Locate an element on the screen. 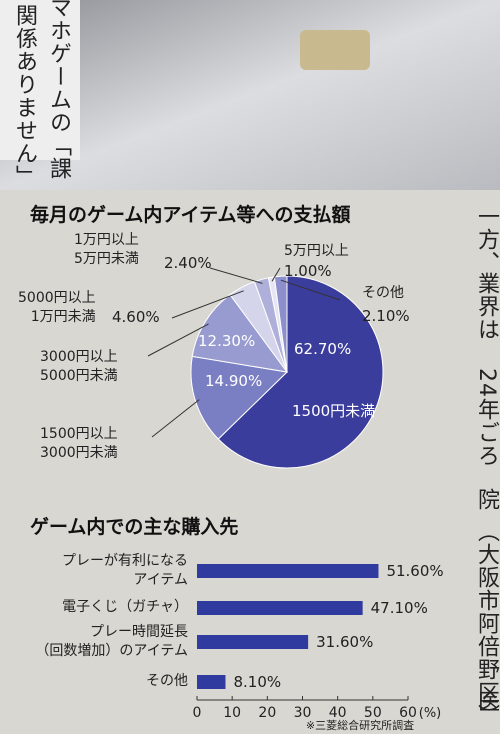  category-label: 1万円以上 5万円未満 is located at coordinates (106, 249).